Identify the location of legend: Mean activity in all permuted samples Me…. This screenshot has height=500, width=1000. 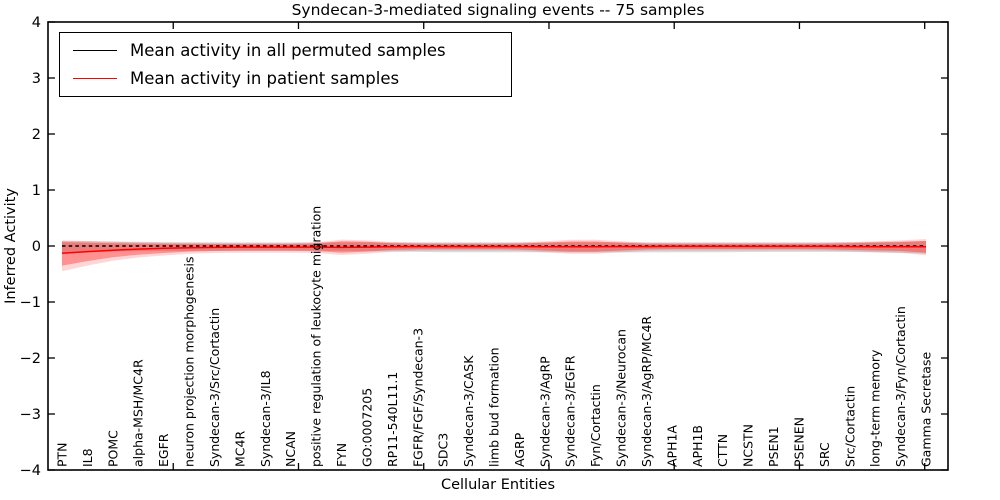
(285, 64).